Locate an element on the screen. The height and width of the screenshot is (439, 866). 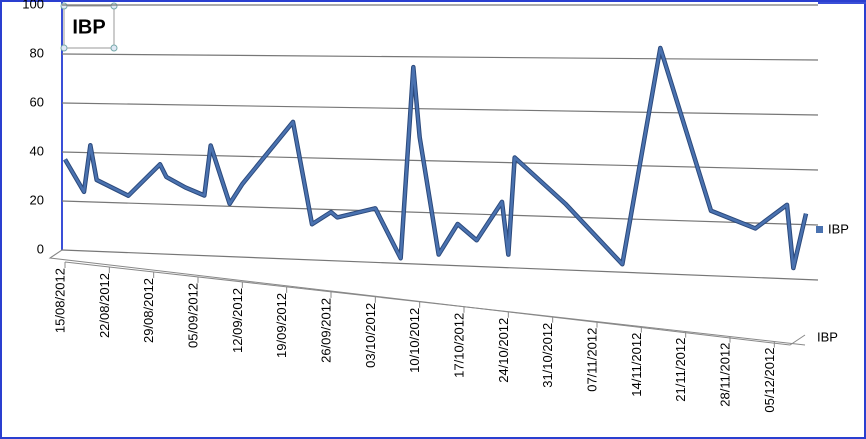
x-tick-label: 12/09/2012 is located at coordinates (237, 320).